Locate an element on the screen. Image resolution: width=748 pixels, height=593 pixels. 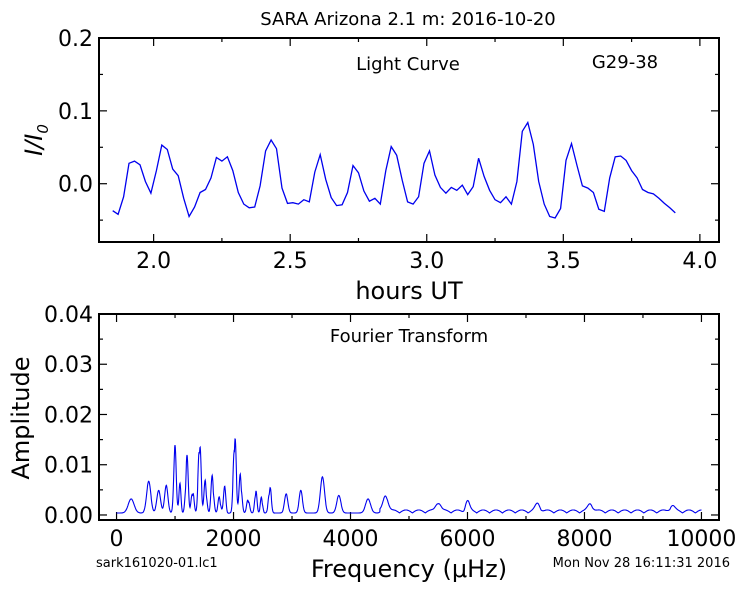
x-tick-label: 6000 is located at coordinates (467, 539).